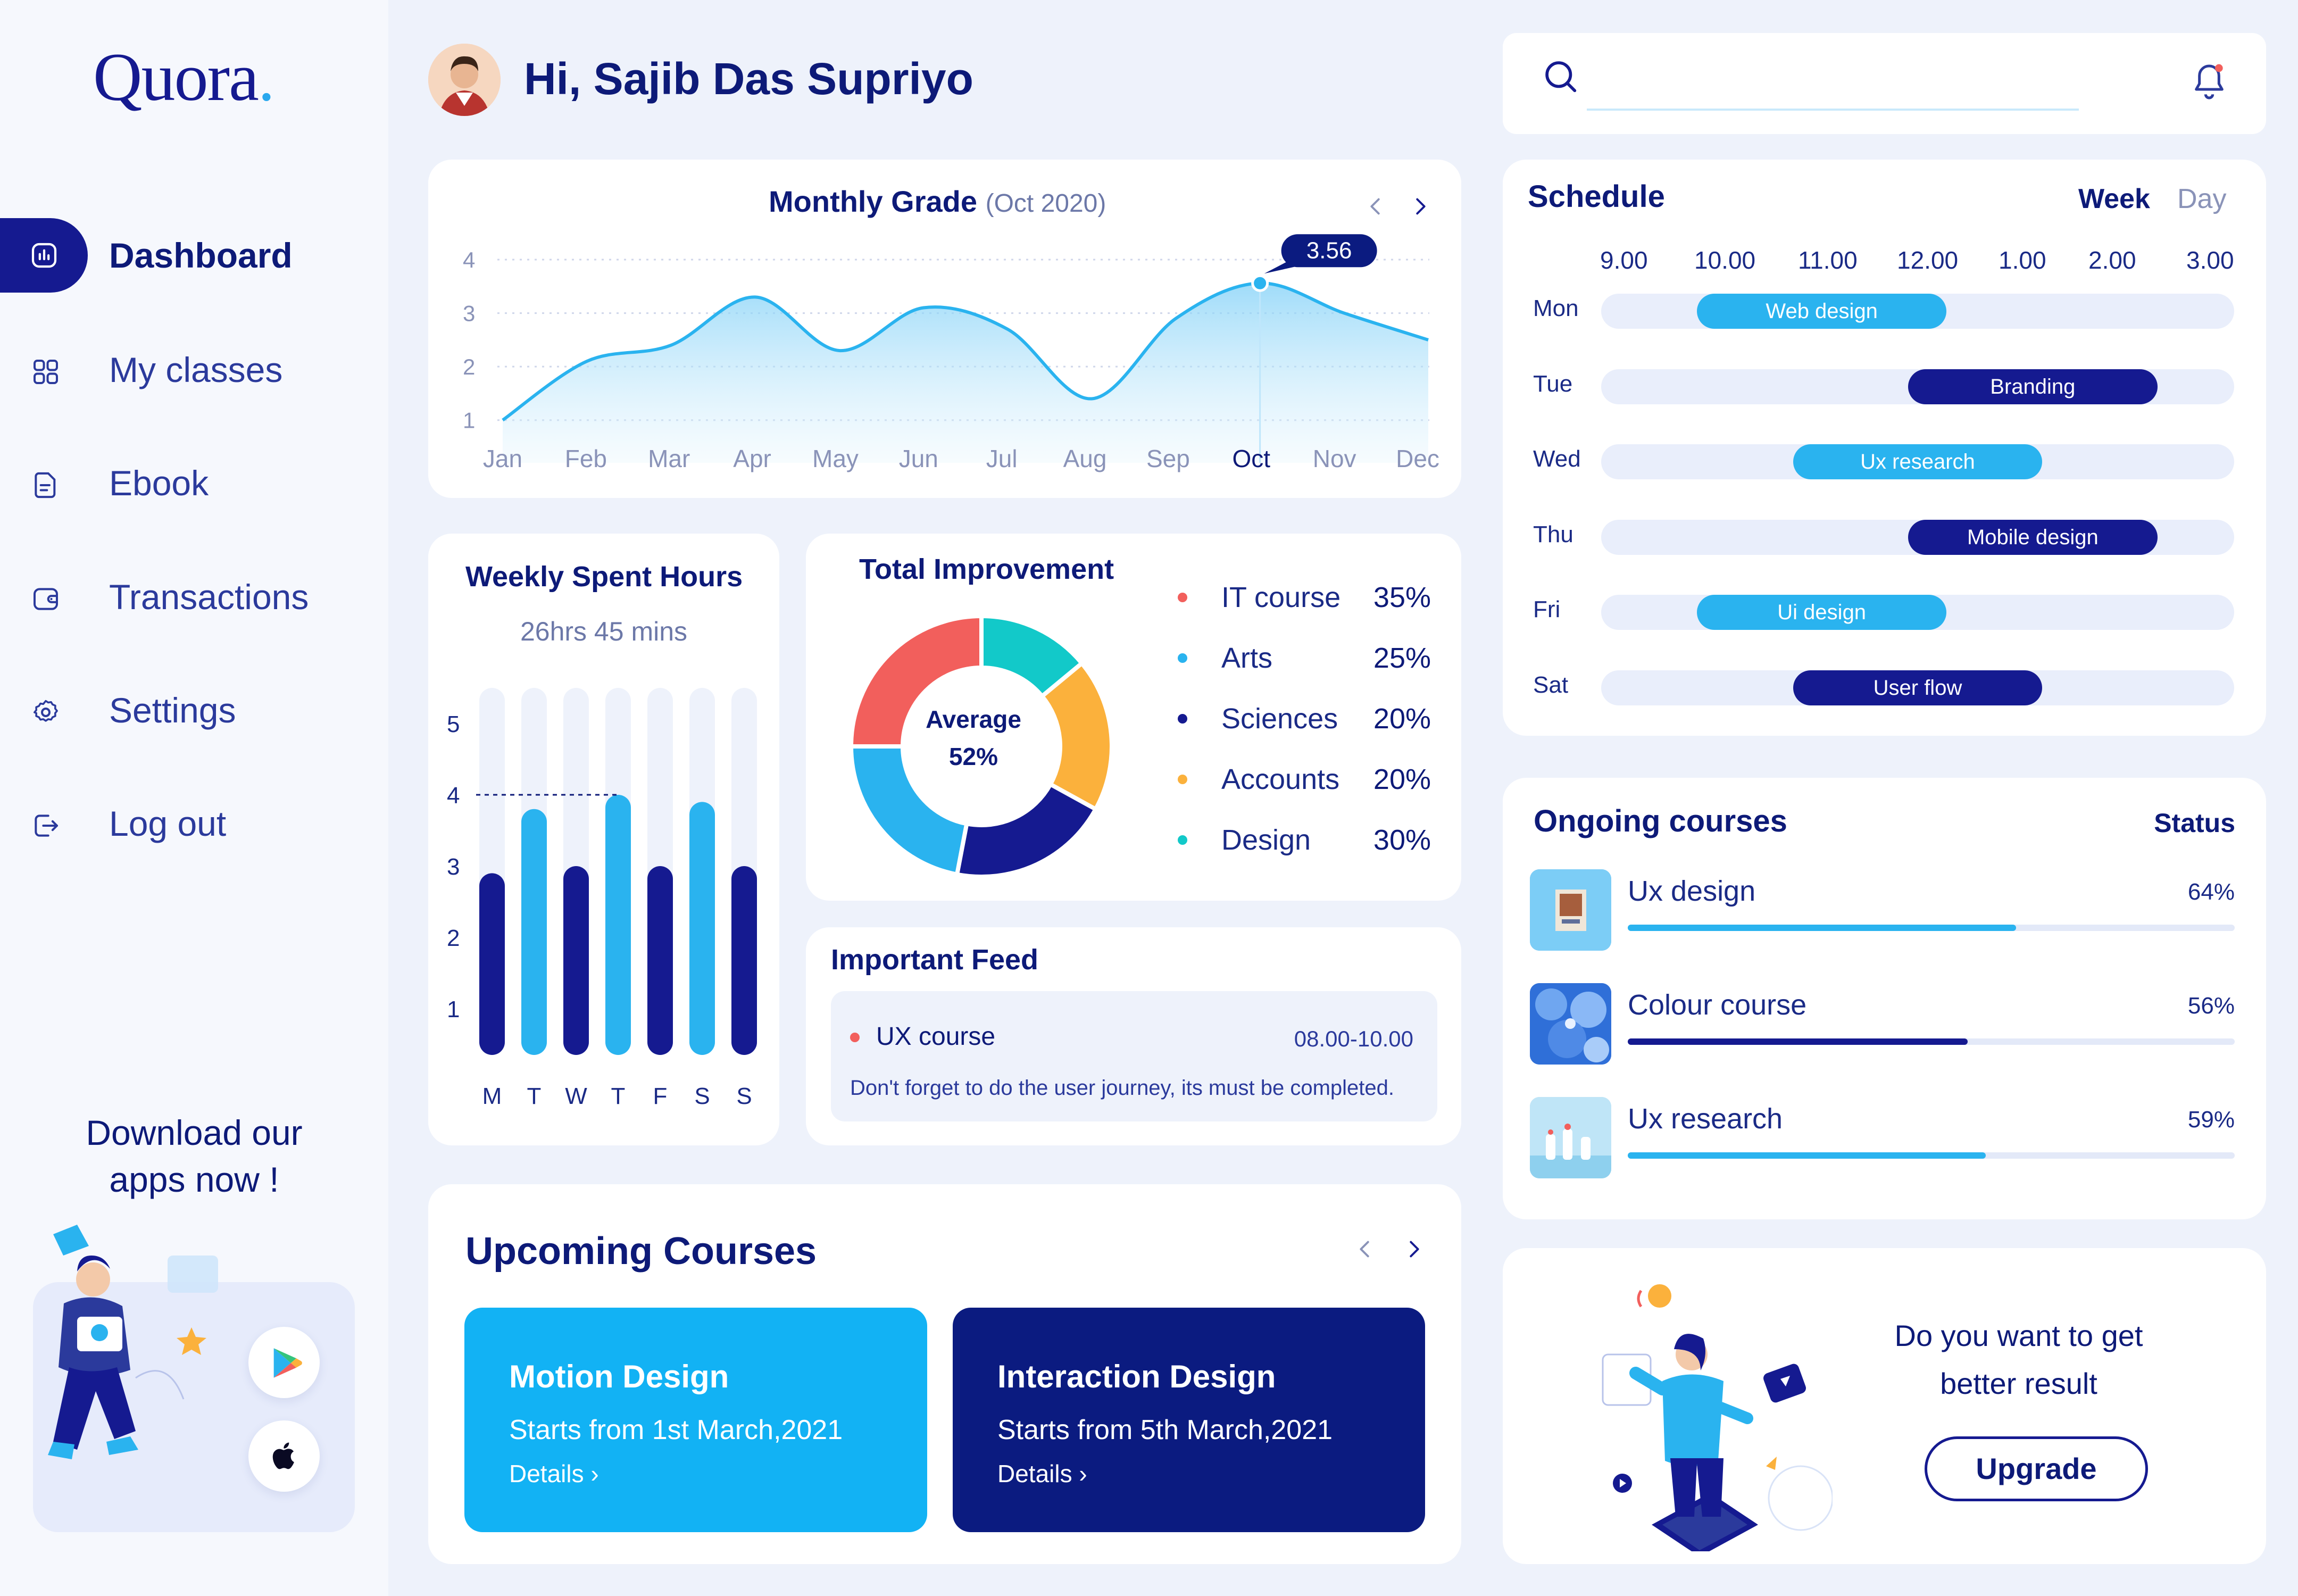 This screenshot has height=1596, width=2298. I want to click on sidebar-item-ebook: Ebook, so click(186, 483).